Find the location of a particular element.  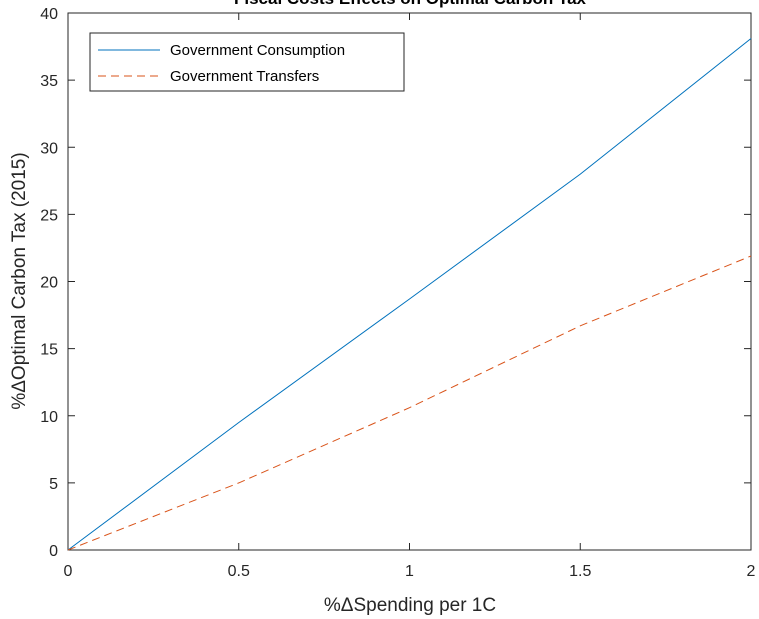

legend-box is located at coordinates (247, 62).